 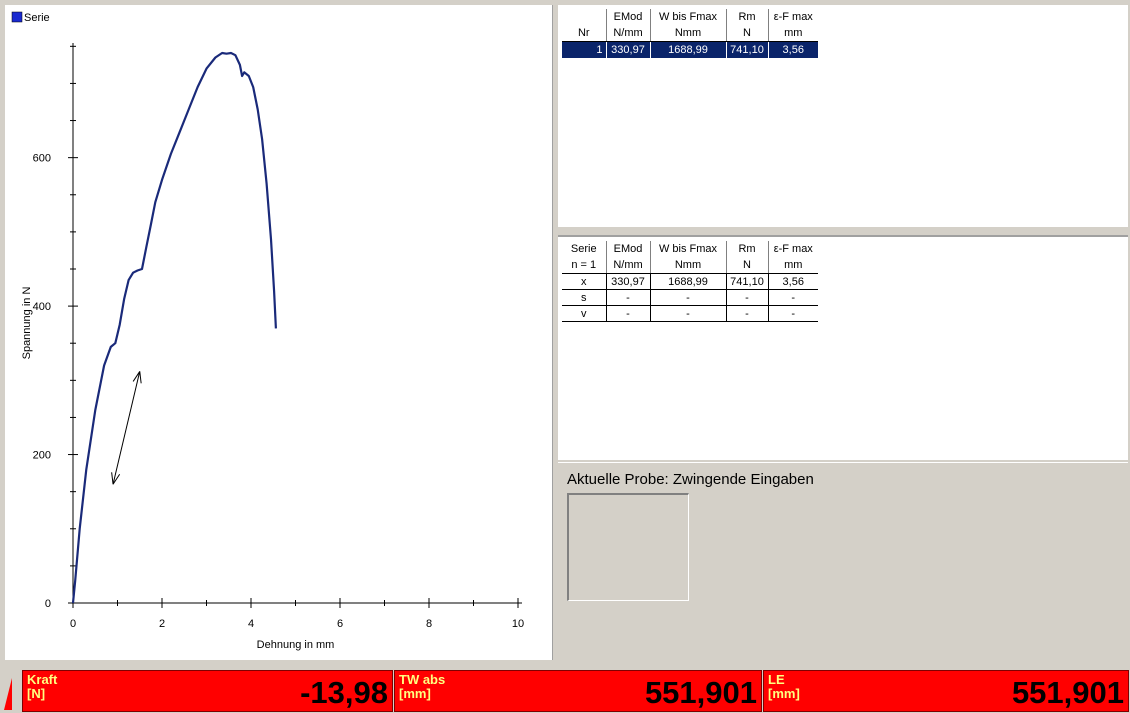 I want to click on results-row: 1 330,97 1688,99 741,10 3,56, so click(x=690, y=49).